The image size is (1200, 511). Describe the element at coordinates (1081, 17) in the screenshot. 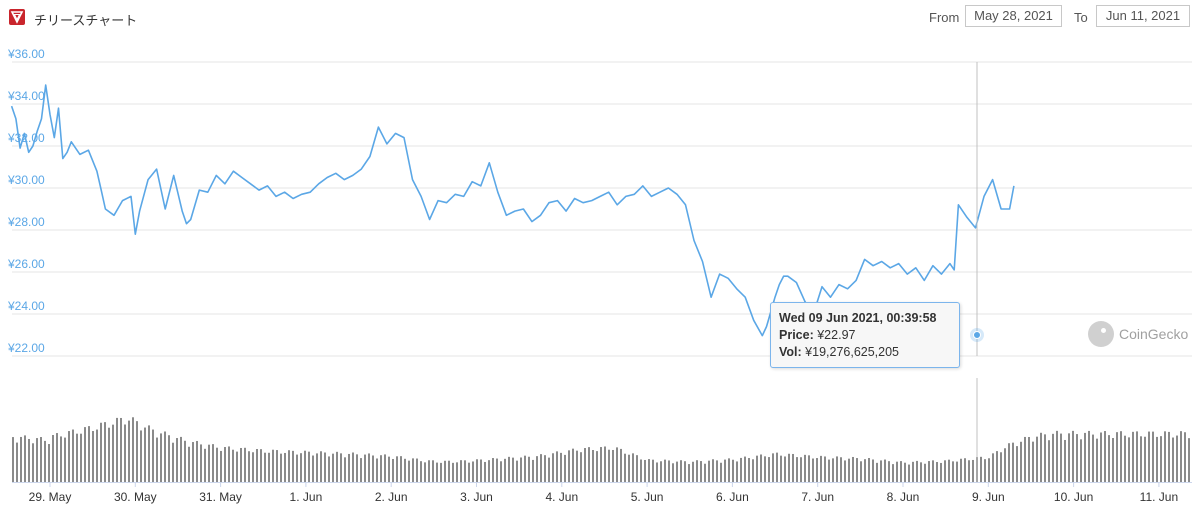

I see `to-label: To` at that location.